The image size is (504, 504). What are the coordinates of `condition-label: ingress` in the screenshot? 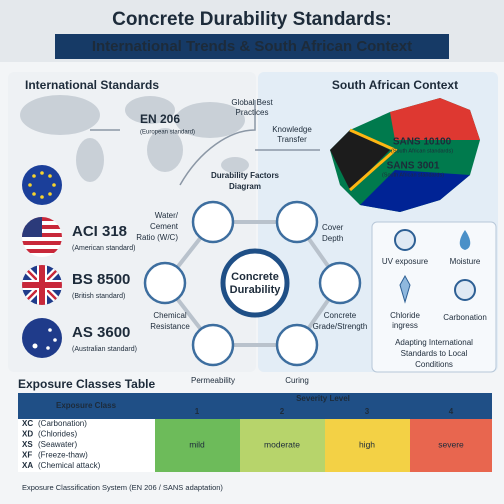 It's located at (405, 325).